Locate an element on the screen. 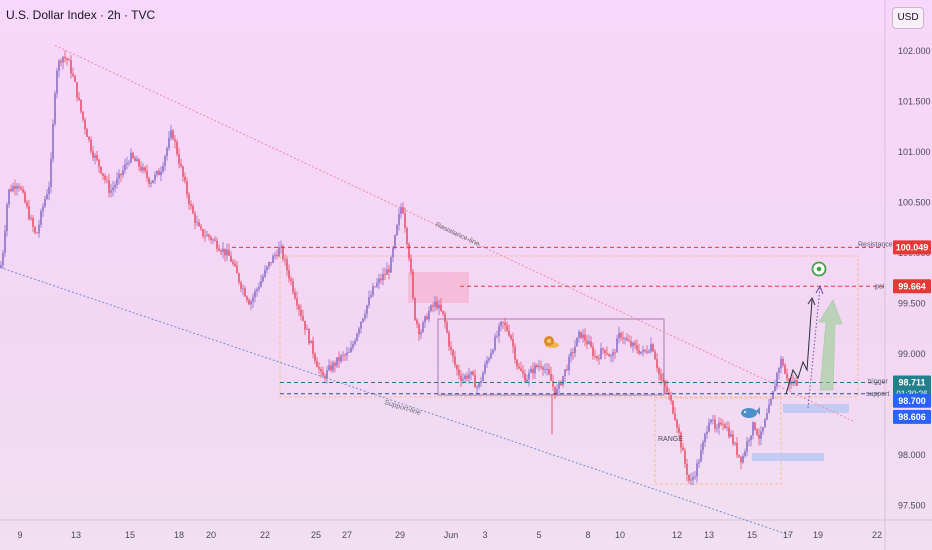 The image size is (932, 550). poi-price-tag-bg is located at coordinates (912, 286).